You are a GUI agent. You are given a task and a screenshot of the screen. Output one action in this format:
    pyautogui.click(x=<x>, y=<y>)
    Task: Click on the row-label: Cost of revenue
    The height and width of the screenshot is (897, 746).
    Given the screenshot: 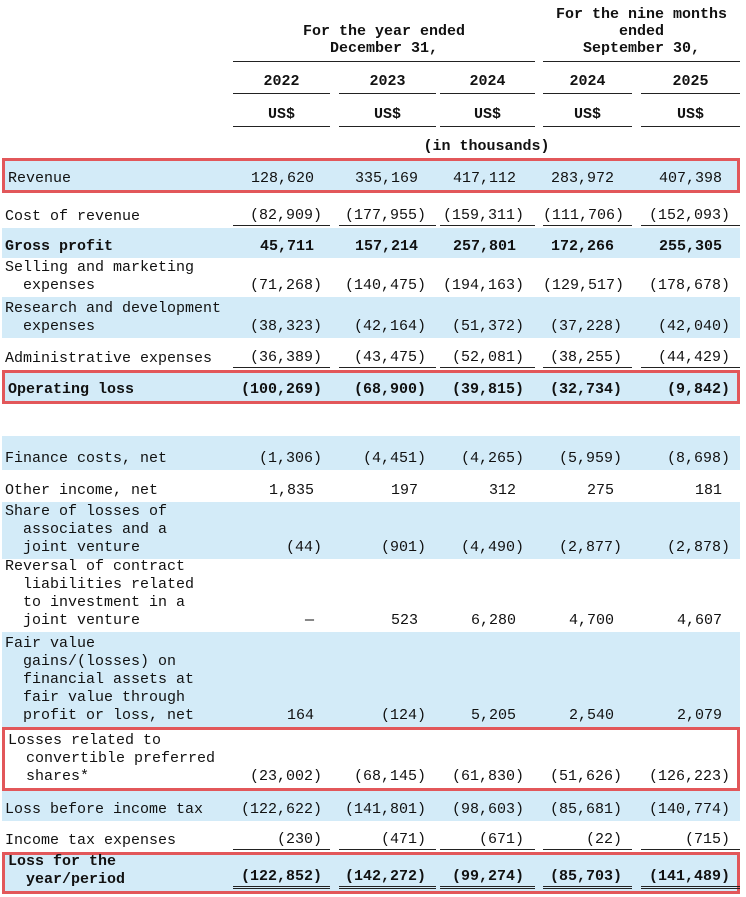 What is the action you would take?
    pyautogui.click(x=117, y=217)
    